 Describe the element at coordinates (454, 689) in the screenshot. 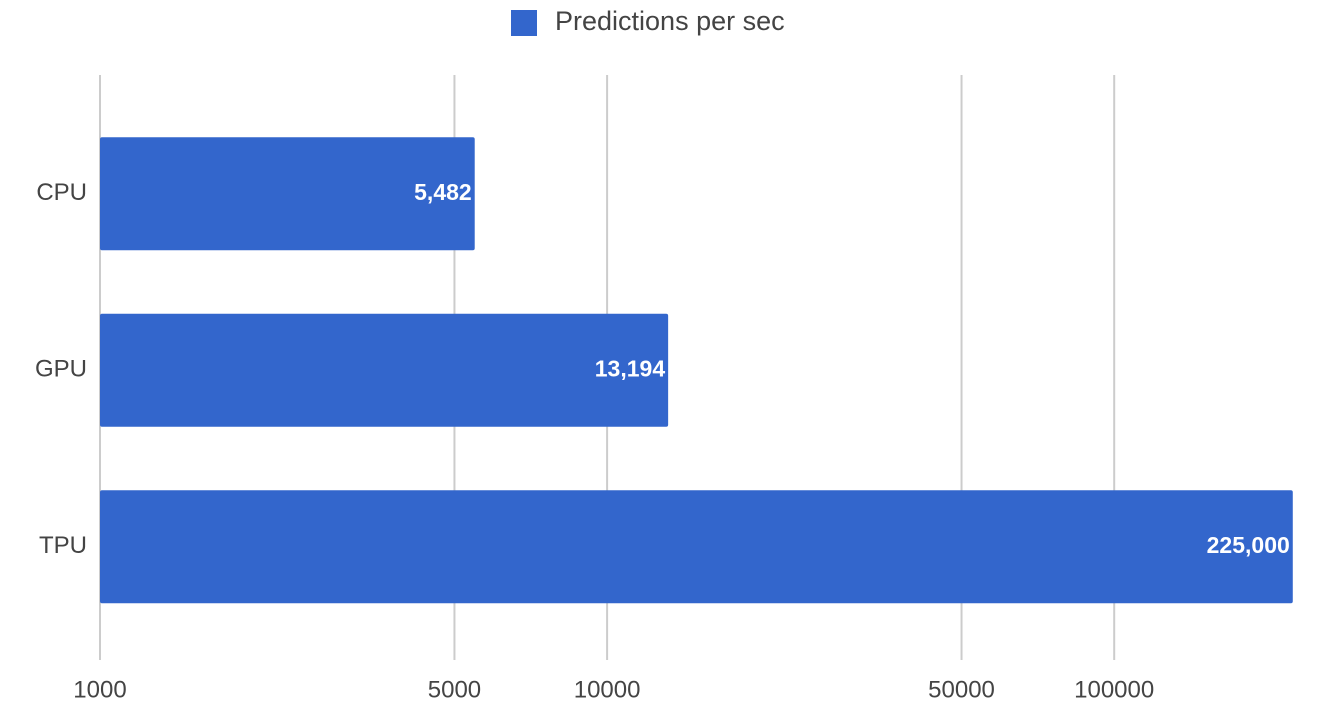

I see `x-tick-label: 5000` at that location.